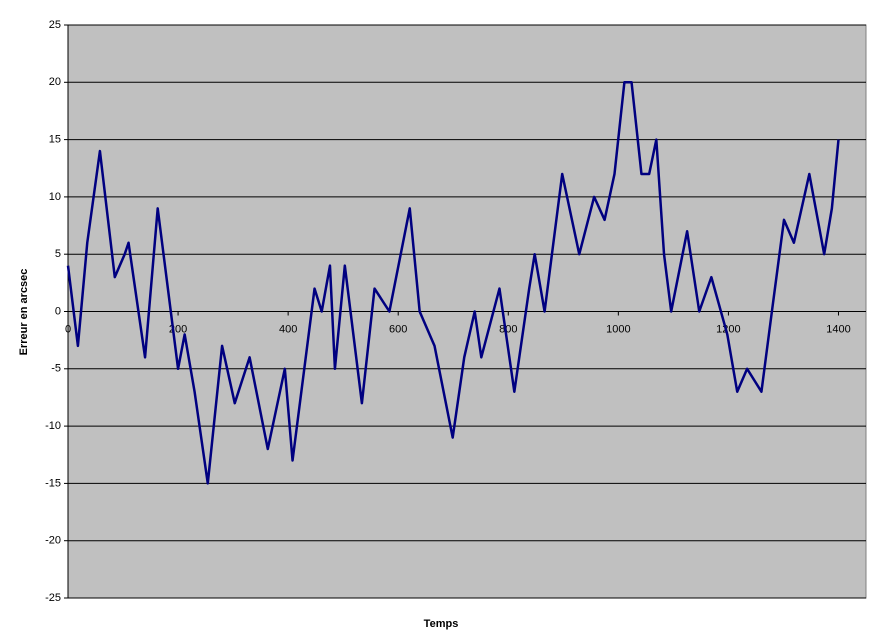 The height and width of the screenshot is (637, 871). Describe the element at coordinates (618, 329) in the screenshot. I see `x-tick-label: 1000` at that location.